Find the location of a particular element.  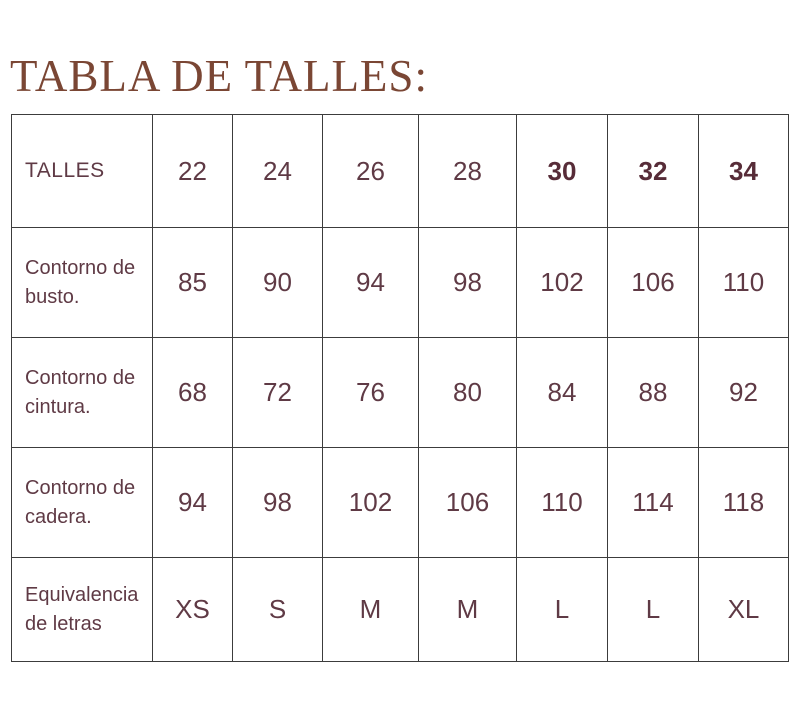

letter-cell: XL is located at coordinates (743, 609).